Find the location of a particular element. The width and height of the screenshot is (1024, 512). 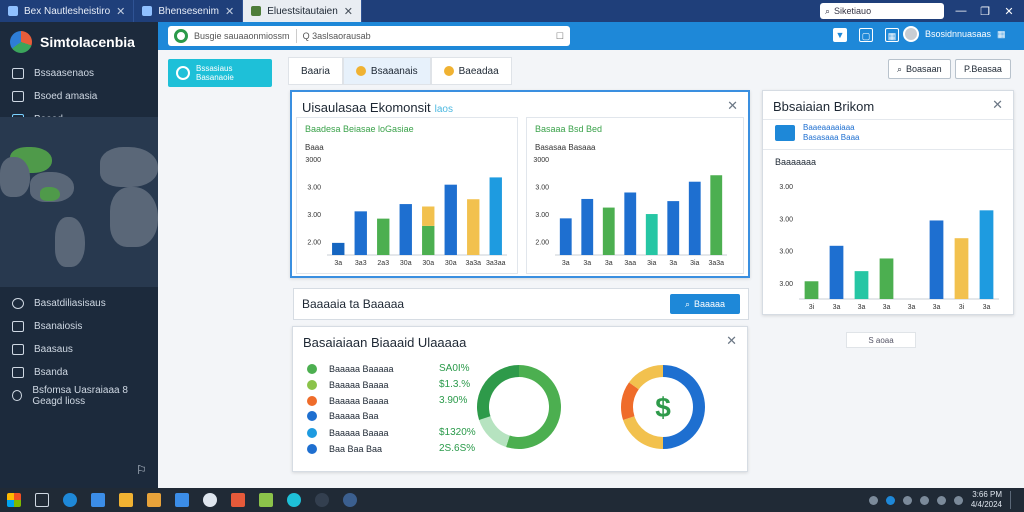

mini-address-field: ⌕ Siketiauo is located at coordinates (882, 11).